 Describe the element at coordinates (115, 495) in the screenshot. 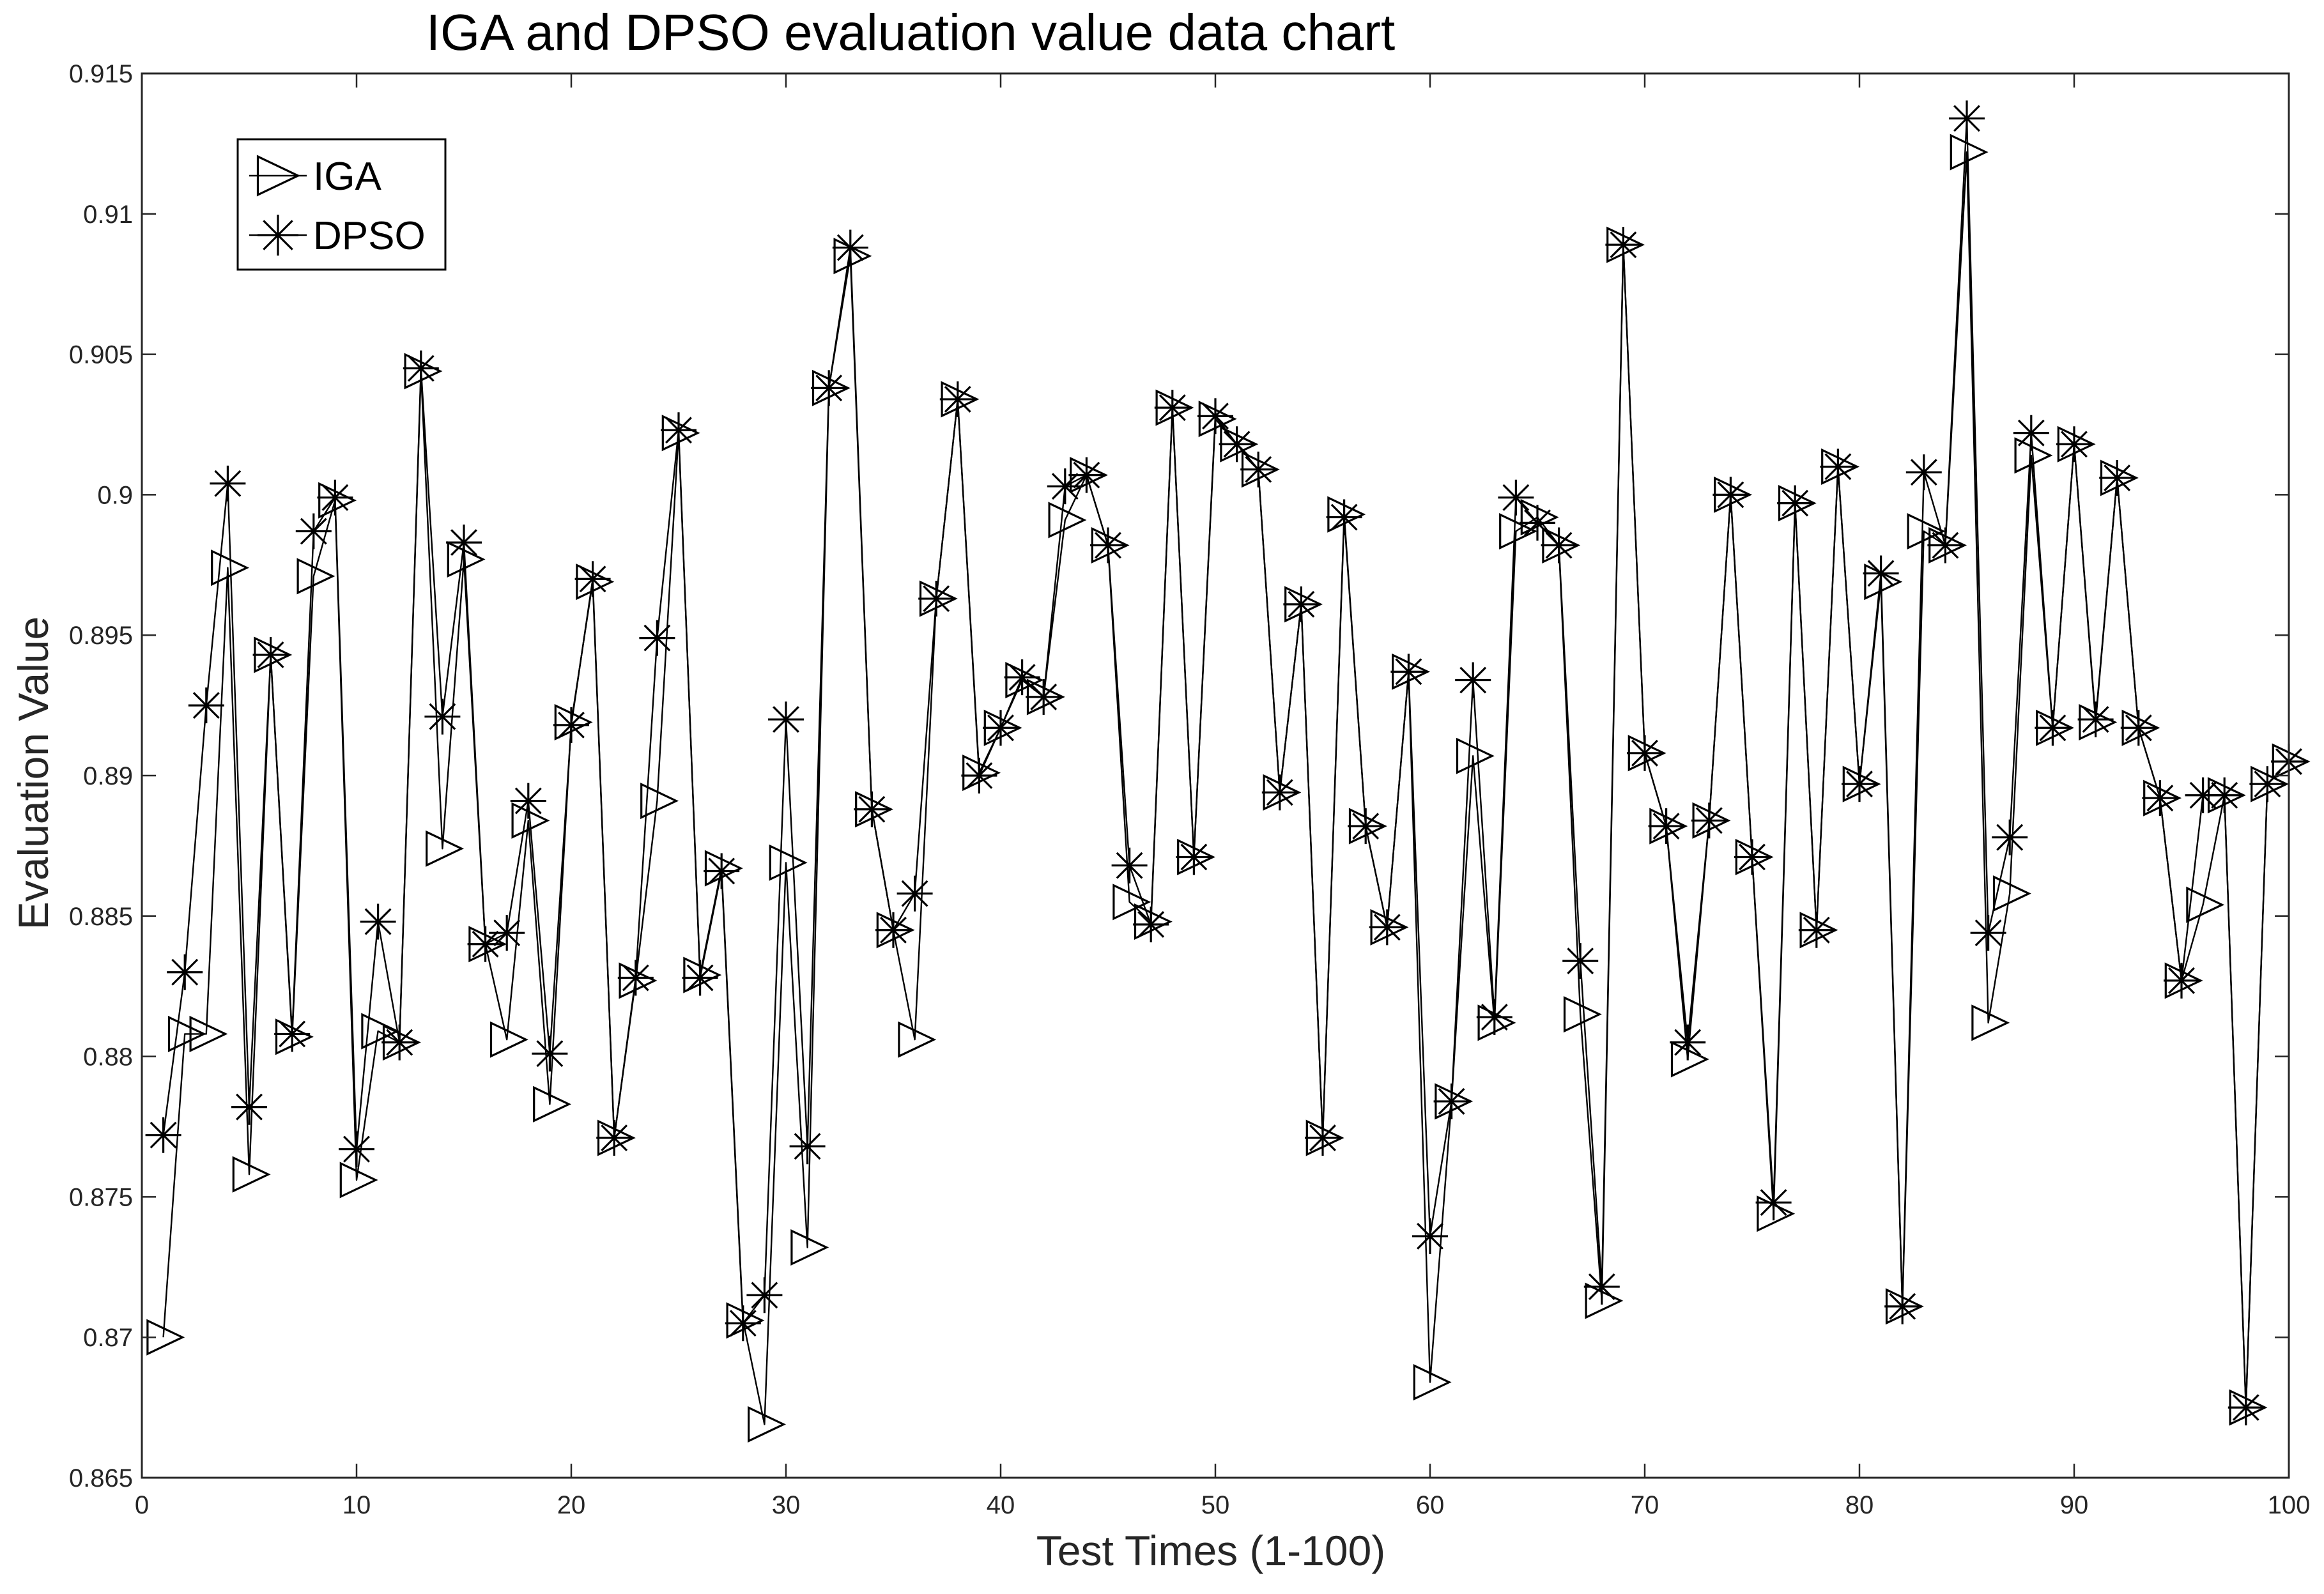

I see `y-tick-label: 0.9` at that location.